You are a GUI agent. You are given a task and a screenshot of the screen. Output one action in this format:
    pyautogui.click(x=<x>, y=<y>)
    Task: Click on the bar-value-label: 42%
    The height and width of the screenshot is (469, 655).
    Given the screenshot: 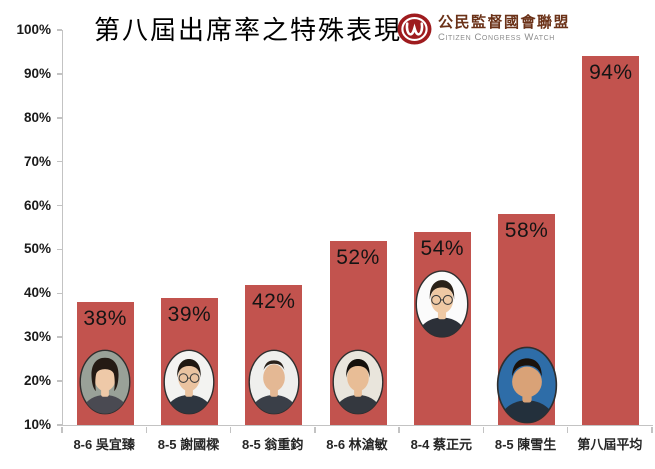 What is the action you would take?
    pyautogui.click(x=273, y=301)
    